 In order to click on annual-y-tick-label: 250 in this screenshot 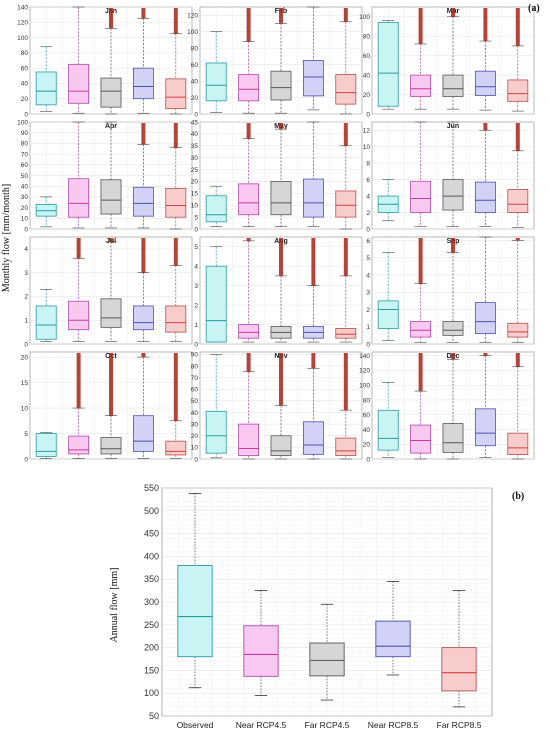, I will do `click(151, 625)`.